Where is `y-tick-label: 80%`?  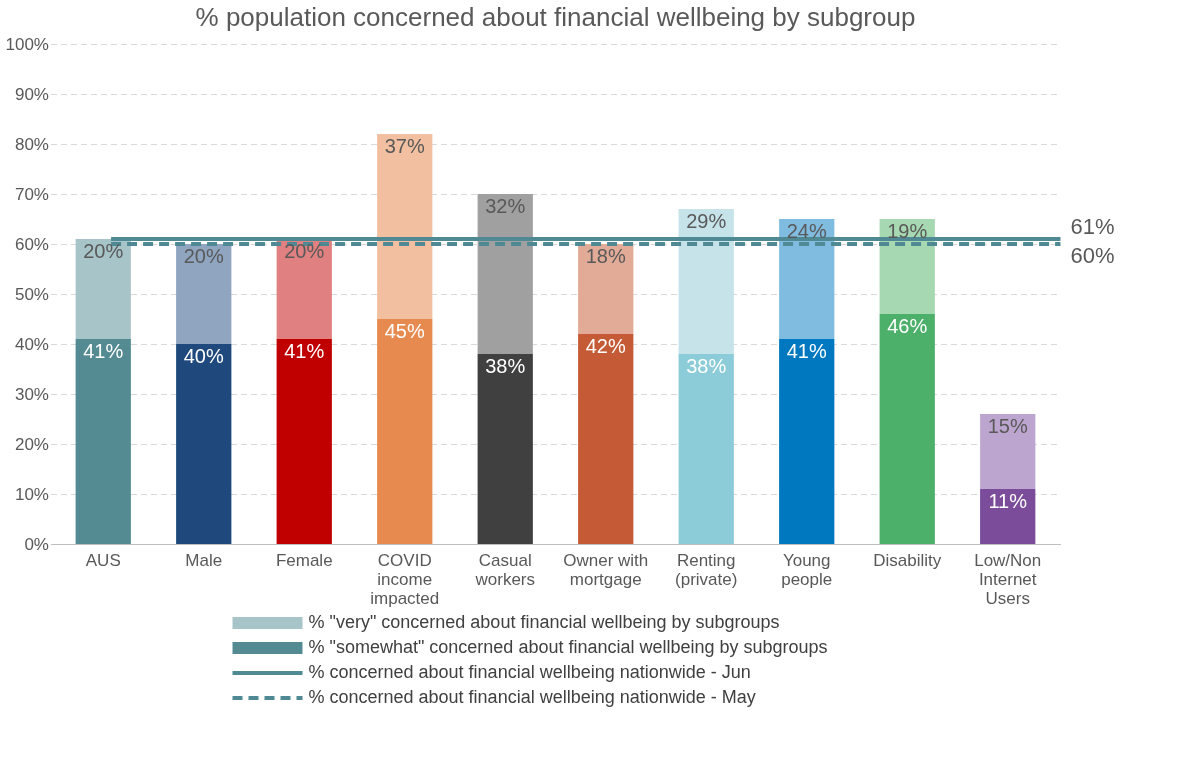 y-tick-label: 80% is located at coordinates (31, 144).